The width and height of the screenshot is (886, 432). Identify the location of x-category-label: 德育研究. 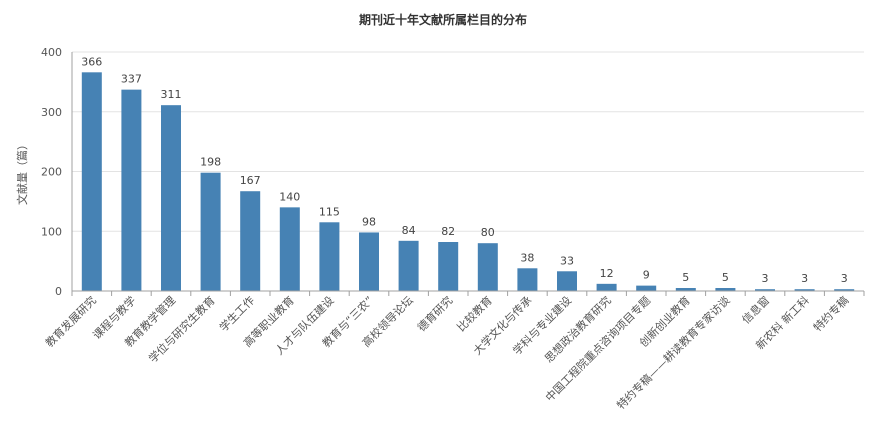
(434, 313).